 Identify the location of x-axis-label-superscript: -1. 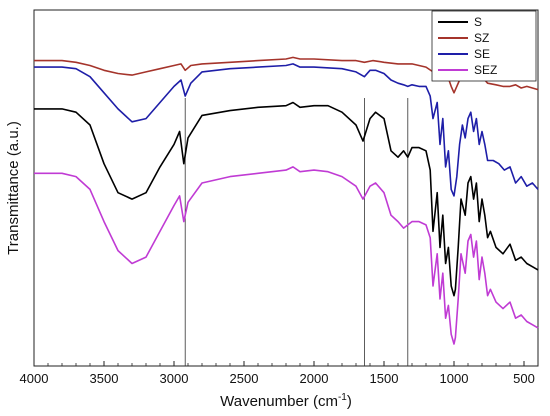
(342, 397).